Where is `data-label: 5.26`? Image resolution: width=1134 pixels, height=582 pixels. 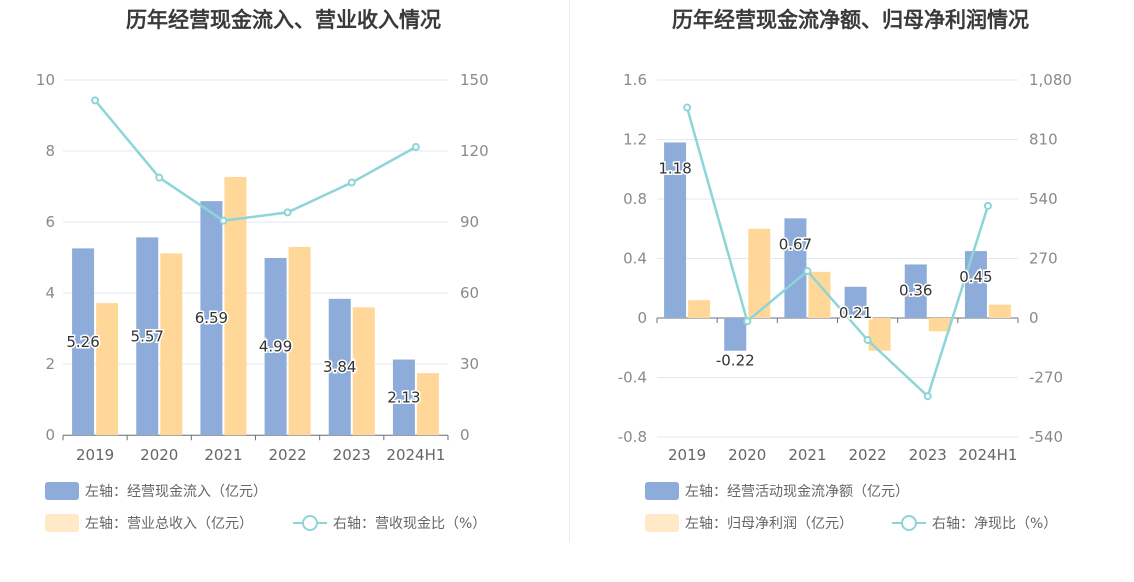
data-label: 5.26 is located at coordinates (82, 342).